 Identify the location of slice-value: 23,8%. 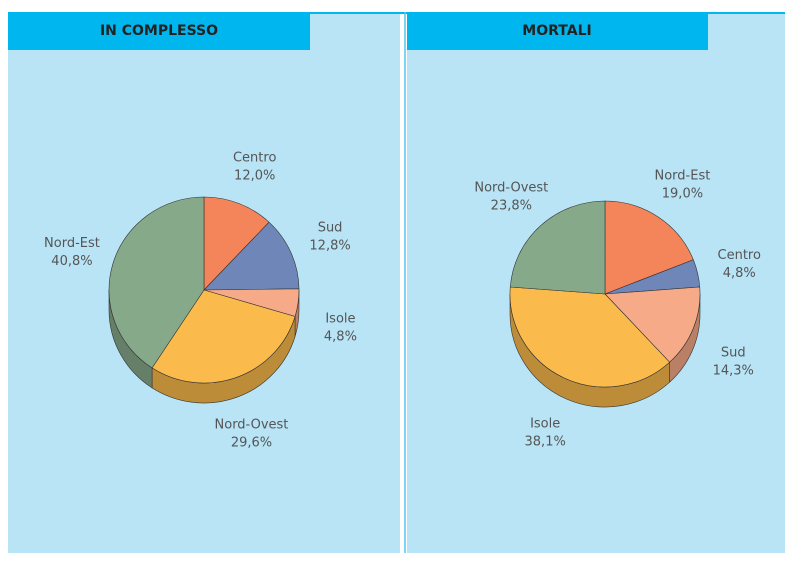
(511, 206).